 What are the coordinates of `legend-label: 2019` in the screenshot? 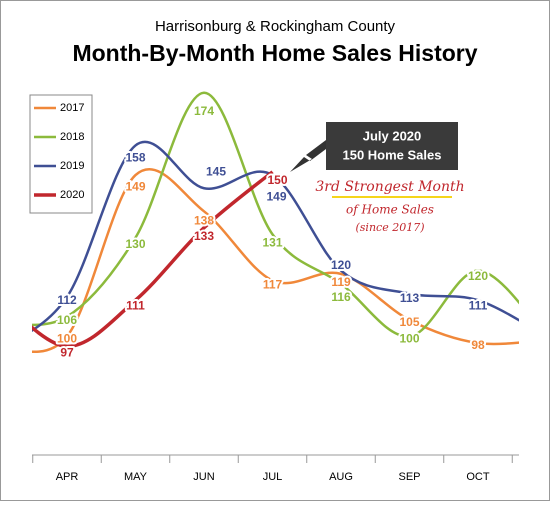 It's located at (72, 166).